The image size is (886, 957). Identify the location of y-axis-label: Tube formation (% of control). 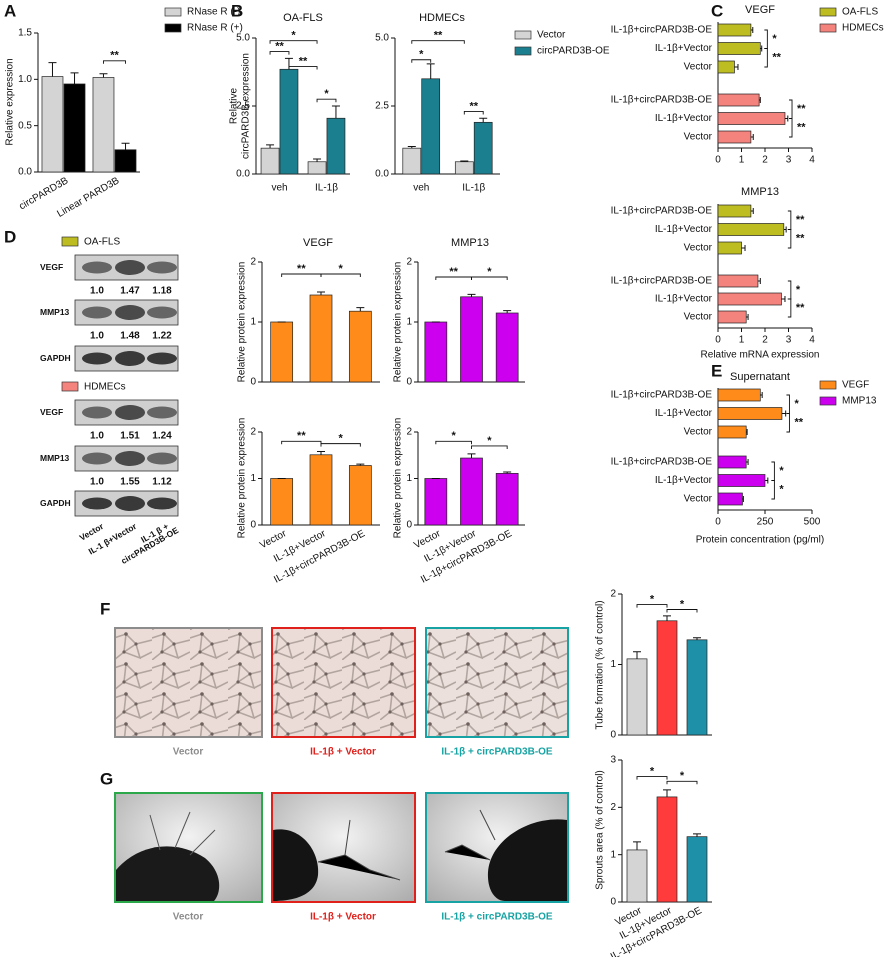
(600, 664).